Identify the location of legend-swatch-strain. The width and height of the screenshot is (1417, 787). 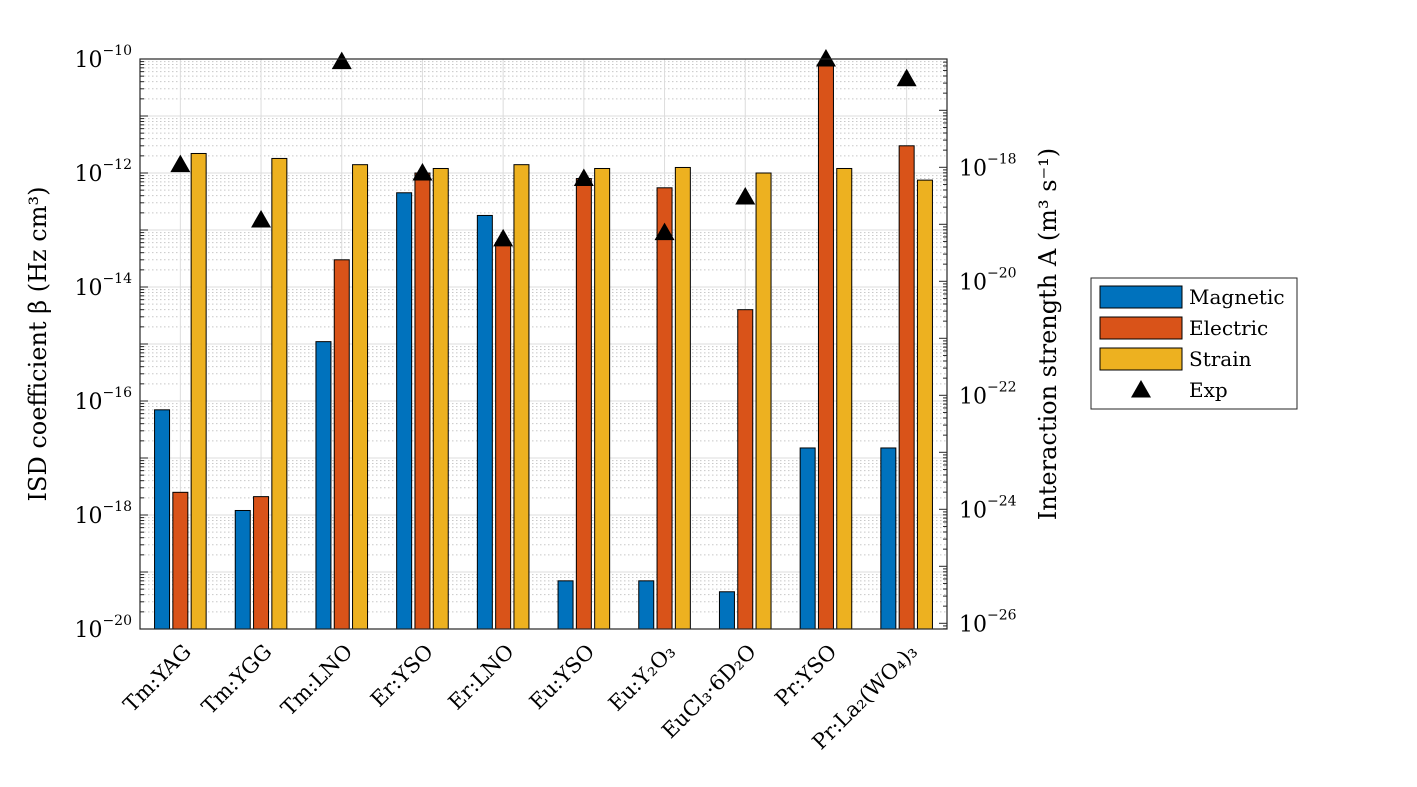
(1141, 359).